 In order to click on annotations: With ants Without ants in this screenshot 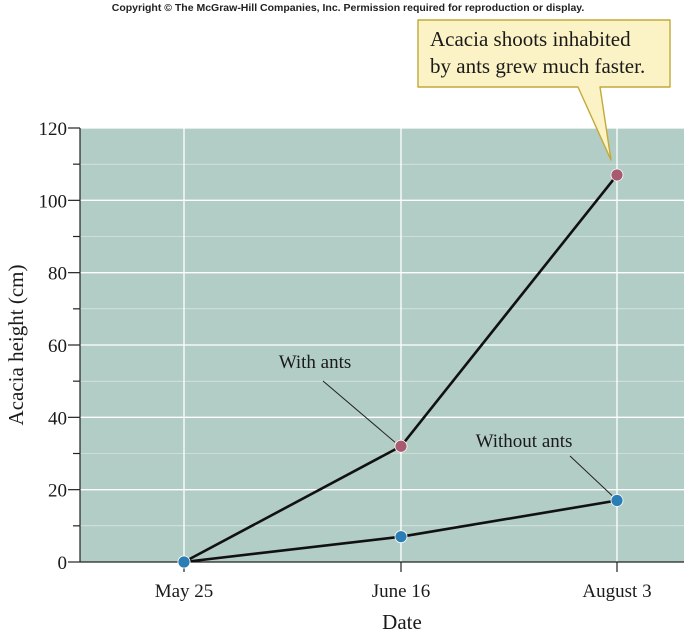, I will do `click(446, 424)`.